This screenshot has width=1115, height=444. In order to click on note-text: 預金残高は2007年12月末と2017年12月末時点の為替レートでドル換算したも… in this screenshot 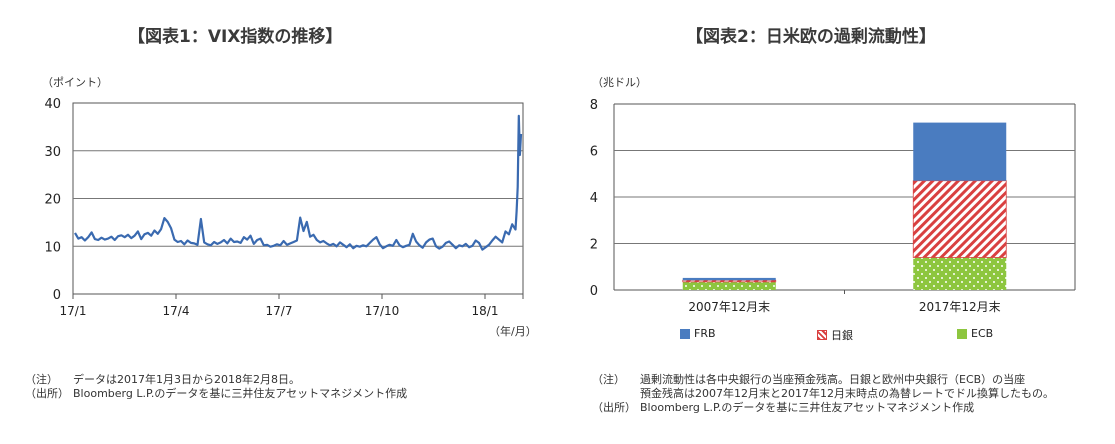, I will do `click(847, 393)`.